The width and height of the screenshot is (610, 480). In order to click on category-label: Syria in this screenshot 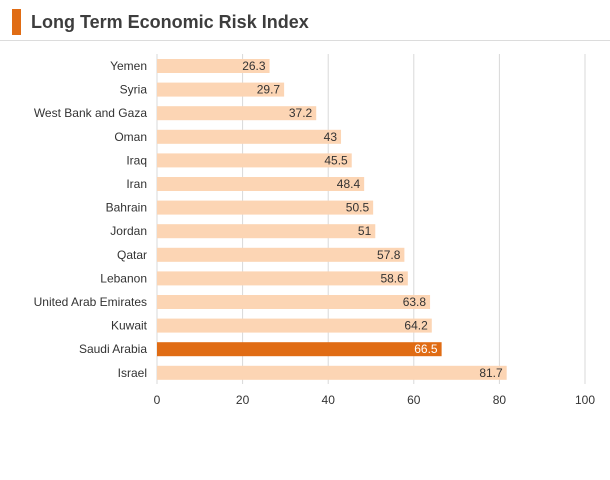, I will do `click(134, 90)`.